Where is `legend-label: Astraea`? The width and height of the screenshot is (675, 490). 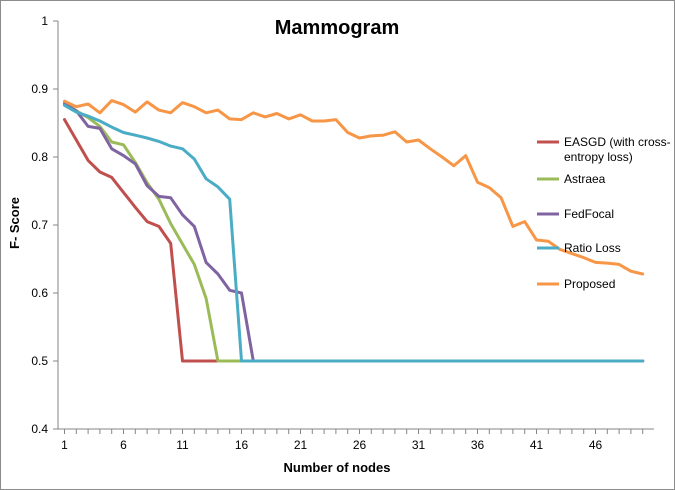
legend-label: Astraea is located at coordinates (585, 179).